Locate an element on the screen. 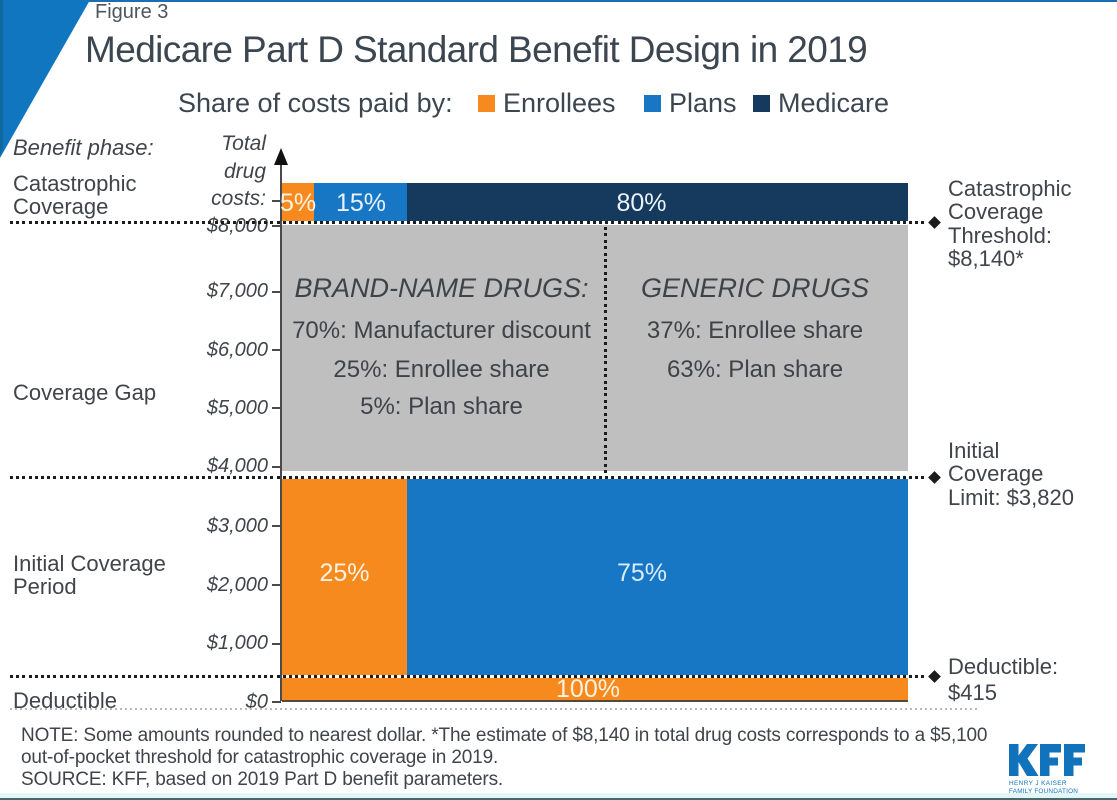  svg-text: HENRY J KAISER is located at coordinates (1038, 783).